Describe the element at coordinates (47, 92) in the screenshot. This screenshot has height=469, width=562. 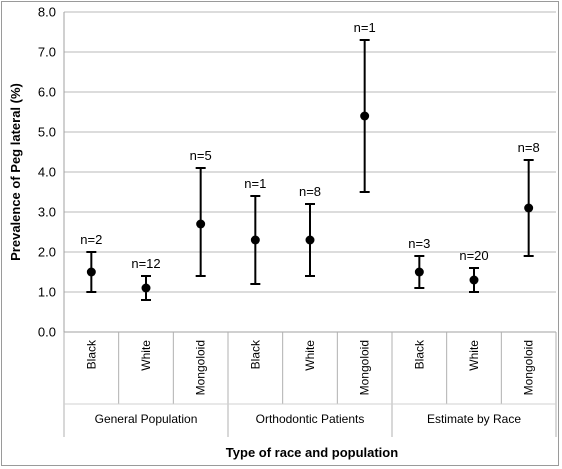
I see `y-tick-label: 6.0` at that location.